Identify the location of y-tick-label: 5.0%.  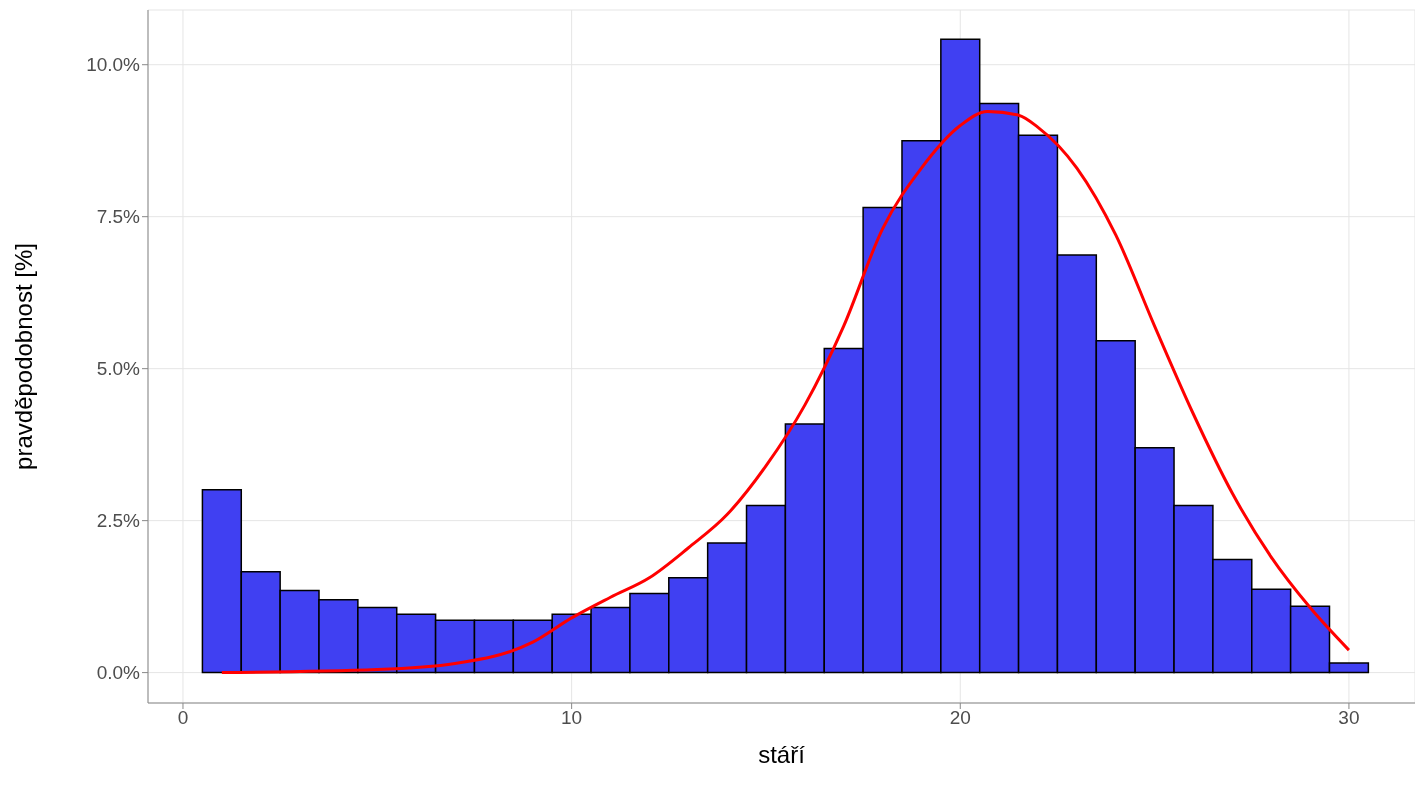
(118, 369).